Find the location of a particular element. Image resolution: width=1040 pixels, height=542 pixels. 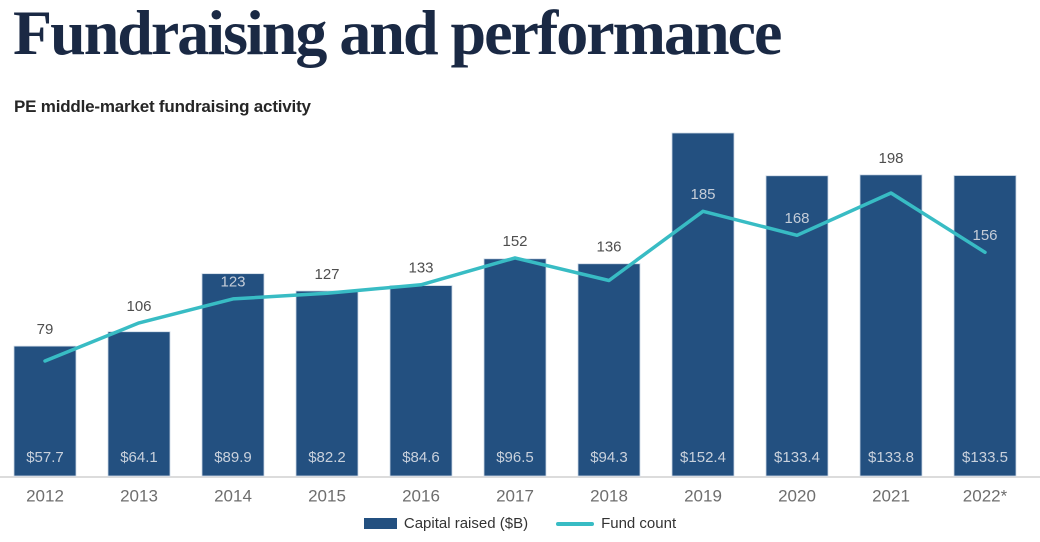

legend-capital-group: Capital raised ($B) is located at coordinates (446, 523).